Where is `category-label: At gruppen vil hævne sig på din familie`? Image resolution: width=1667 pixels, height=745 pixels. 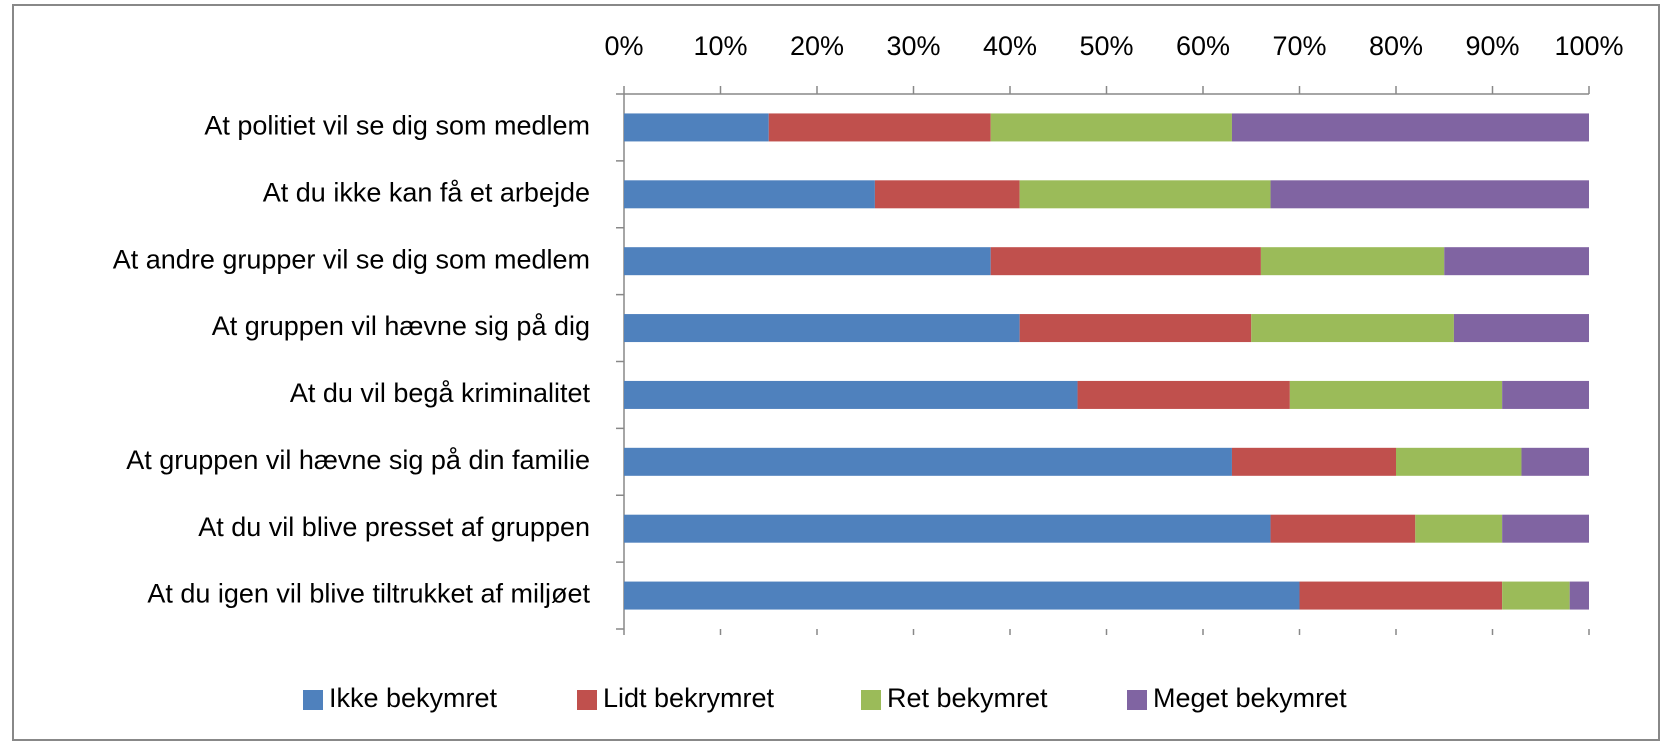
category-label: At gruppen vil hævne sig på din familie is located at coordinates (358, 460).